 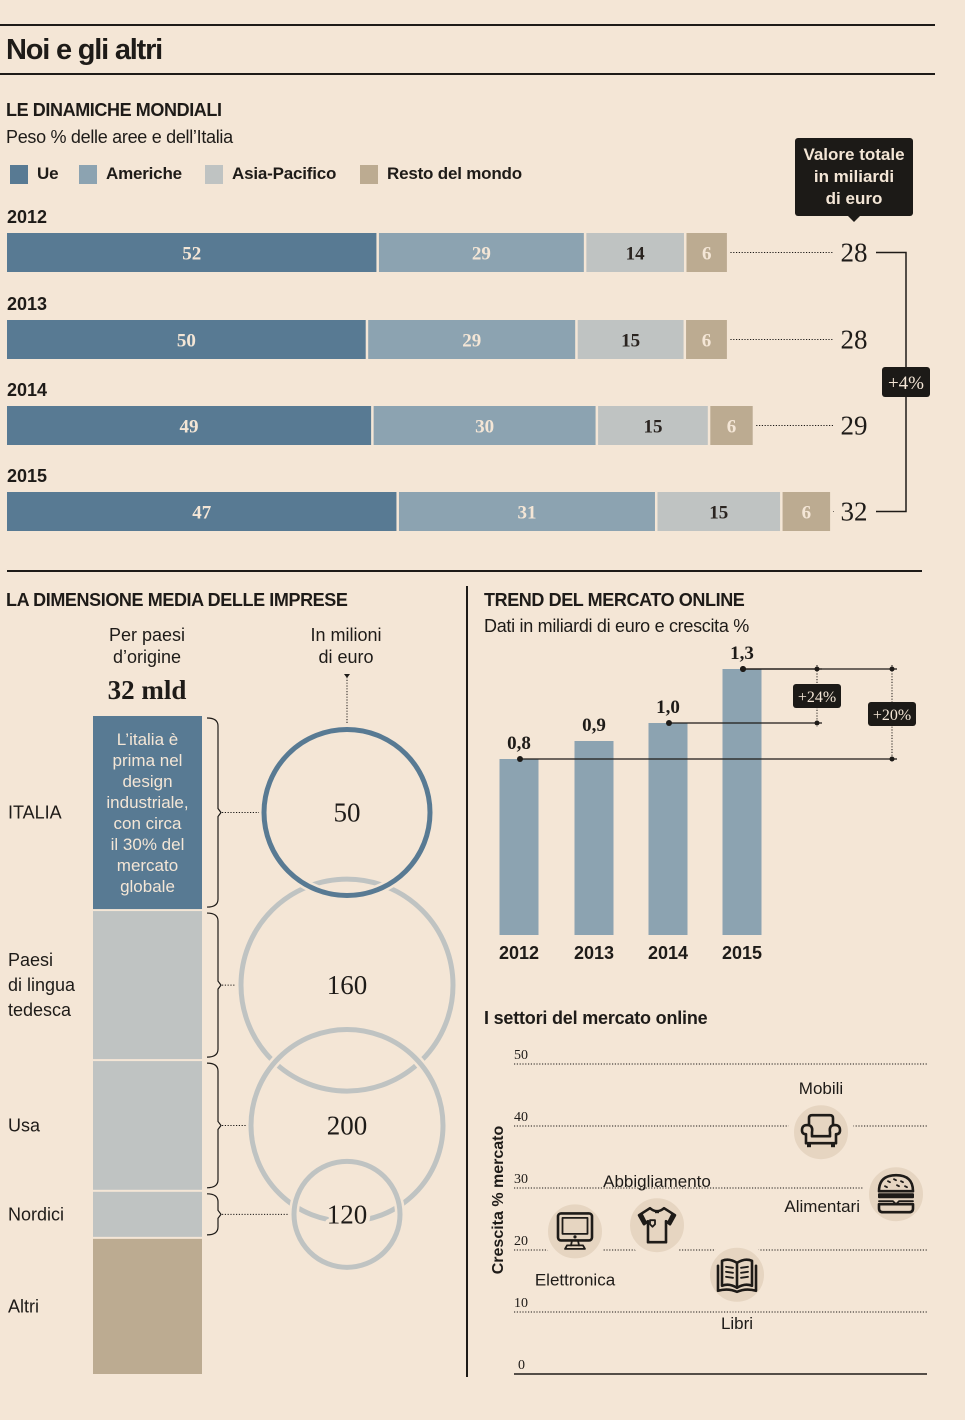 What do you see at coordinates (467, 981) in the screenshot?
I see `section-divider-vertical` at bounding box center [467, 981].